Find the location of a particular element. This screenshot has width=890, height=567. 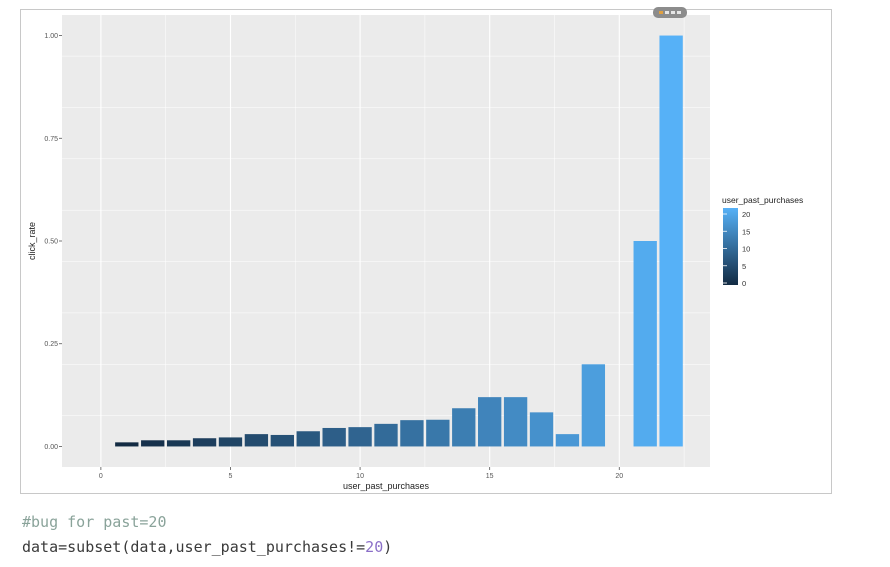

code-line-suffix: ) is located at coordinates (388, 547).